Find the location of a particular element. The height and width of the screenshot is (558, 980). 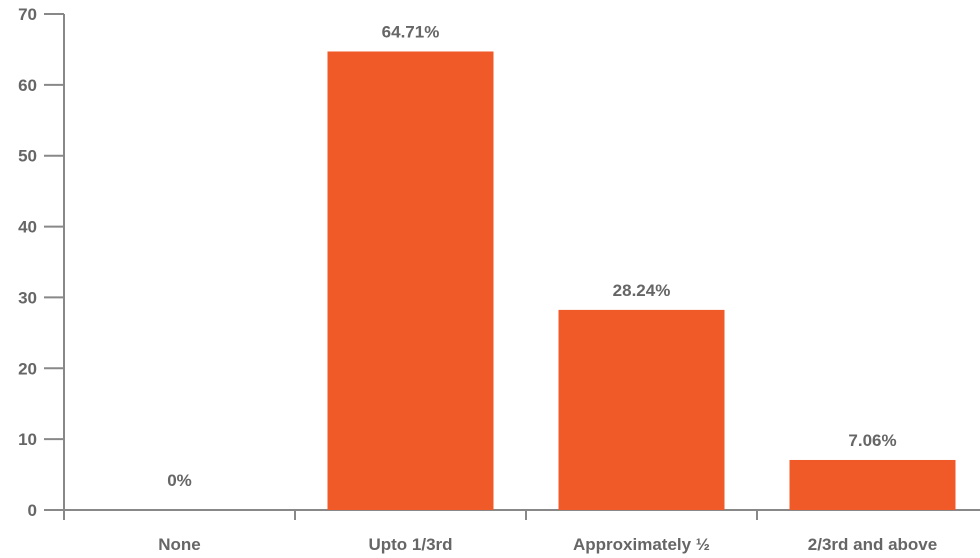

y-tick-label: 10 is located at coordinates (27, 439).